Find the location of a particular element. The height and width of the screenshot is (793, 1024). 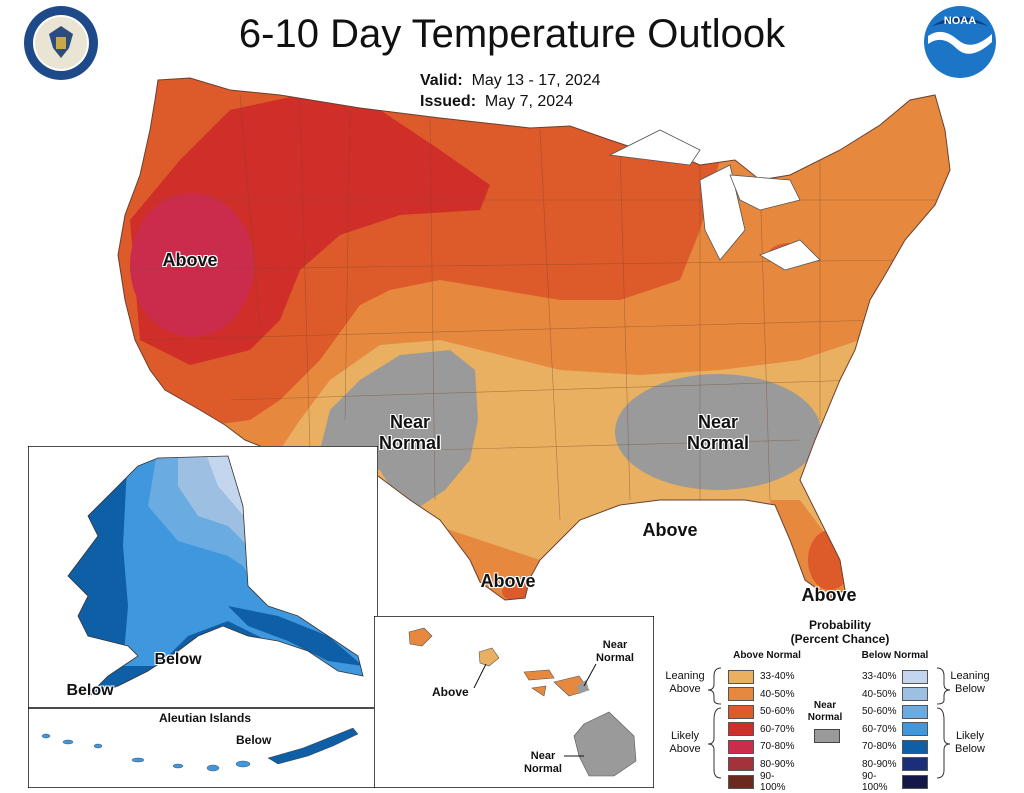

legend-above-item-row: 33-40% is located at coordinates (764, 677).